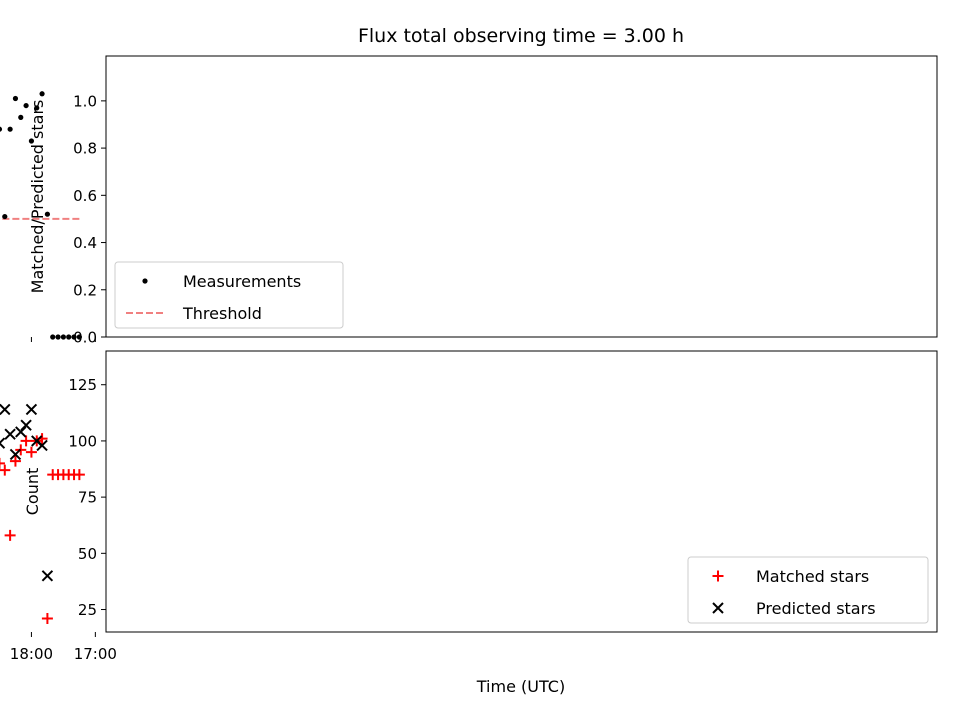 The image size is (960, 724). Describe the element at coordinates (85, 101) in the screenshot. I see `y-tick-label: 1.0` at that location.